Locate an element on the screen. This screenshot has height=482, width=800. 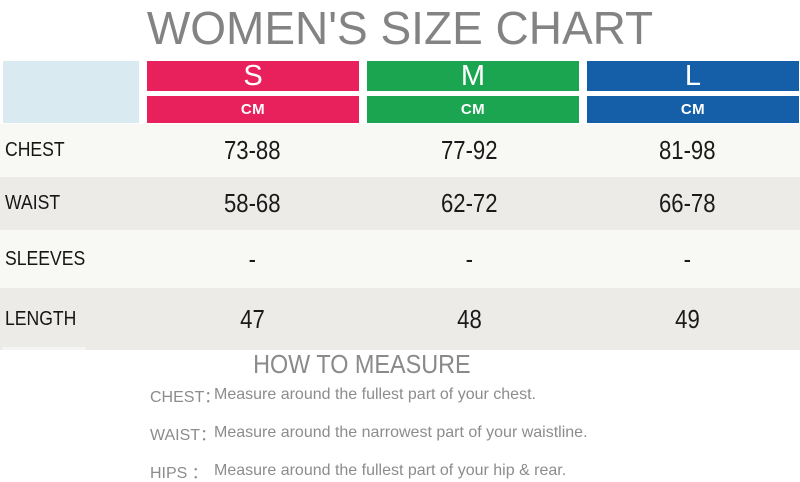
column-m: M CM is located at coordinates (473, 91).